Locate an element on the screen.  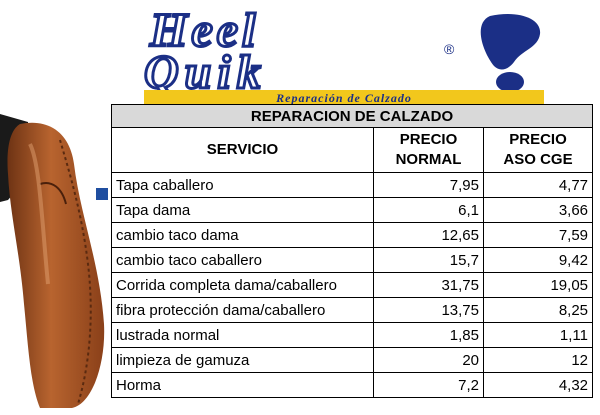
leather-shoe-icon is located at coordinates (55, 257).